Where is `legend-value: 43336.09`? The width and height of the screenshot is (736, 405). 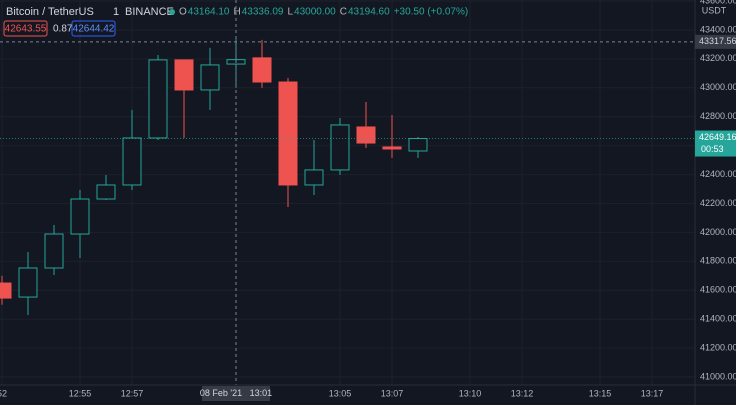 legend-value: 43336.09 is located at coordinates (263, 12).